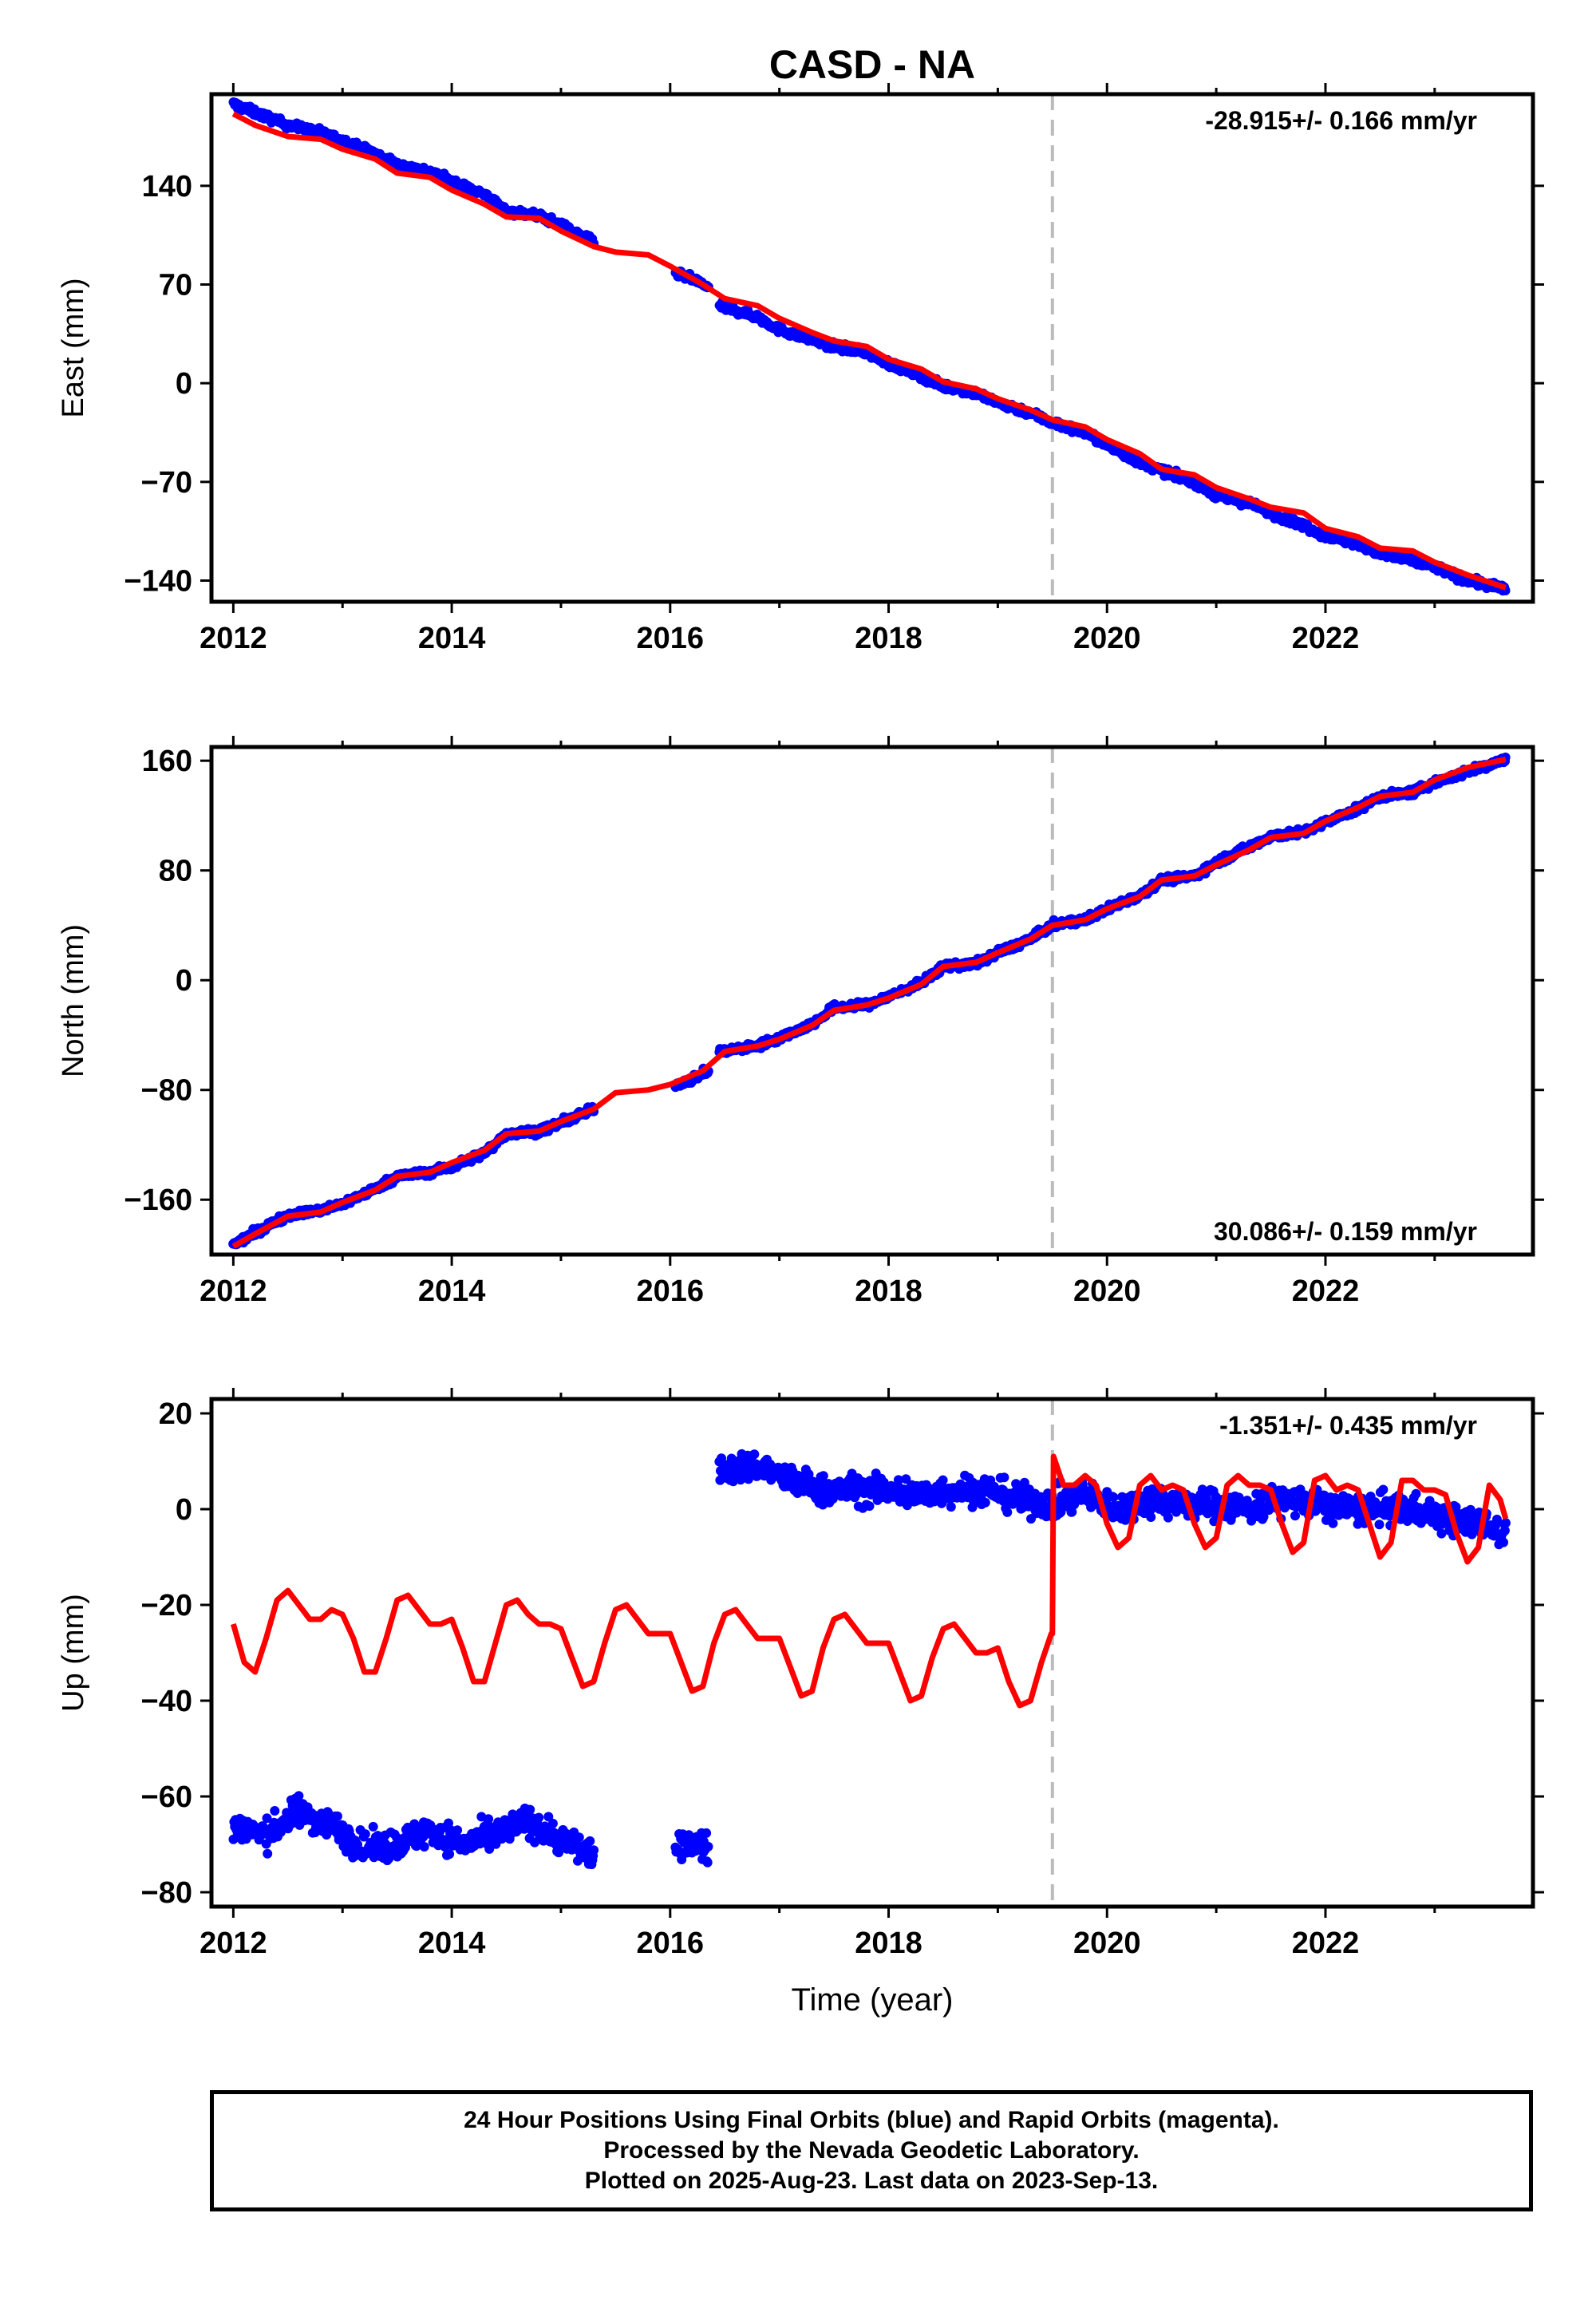  I want to click on y-tick-label: −80, so click(166, 1091).